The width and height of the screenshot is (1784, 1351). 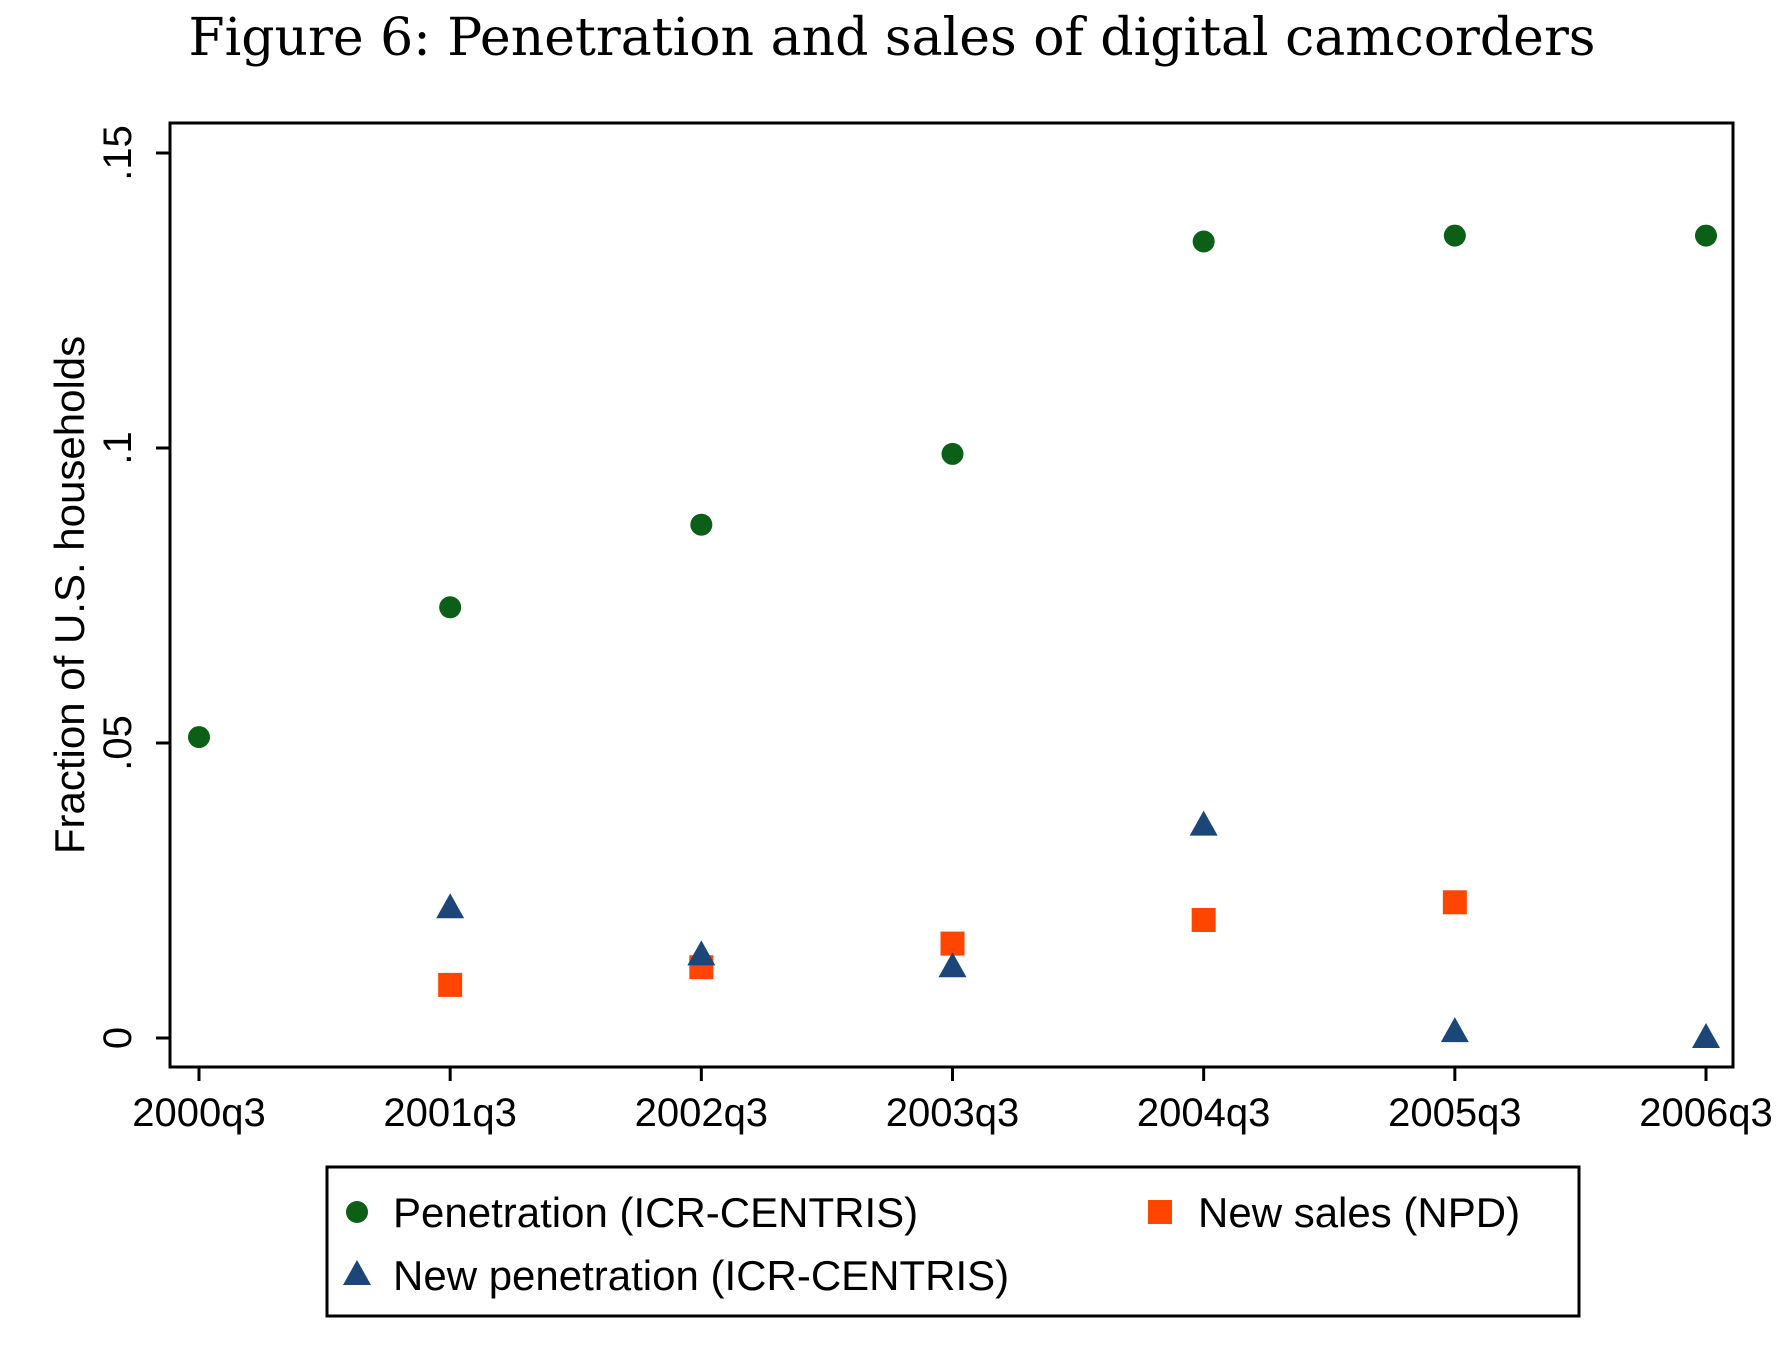 I want to click on y-tick-label: .1, so click(x=118, y=447).